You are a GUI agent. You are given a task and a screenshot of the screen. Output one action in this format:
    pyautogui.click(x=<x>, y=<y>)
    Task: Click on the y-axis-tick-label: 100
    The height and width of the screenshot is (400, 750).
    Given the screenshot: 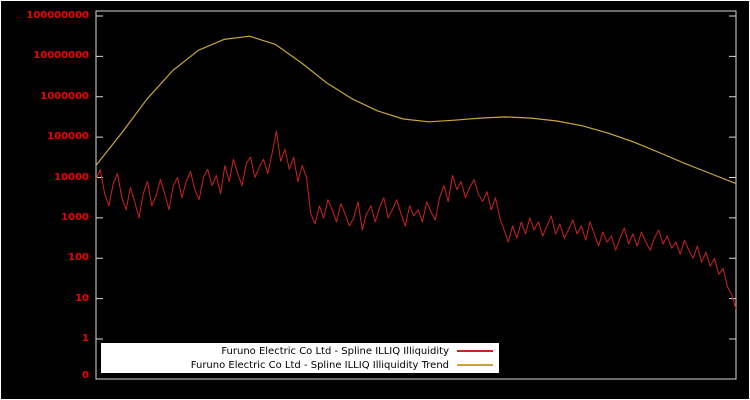 What is the action you would take?
    pyautogui.click(x=78, y=258)
    